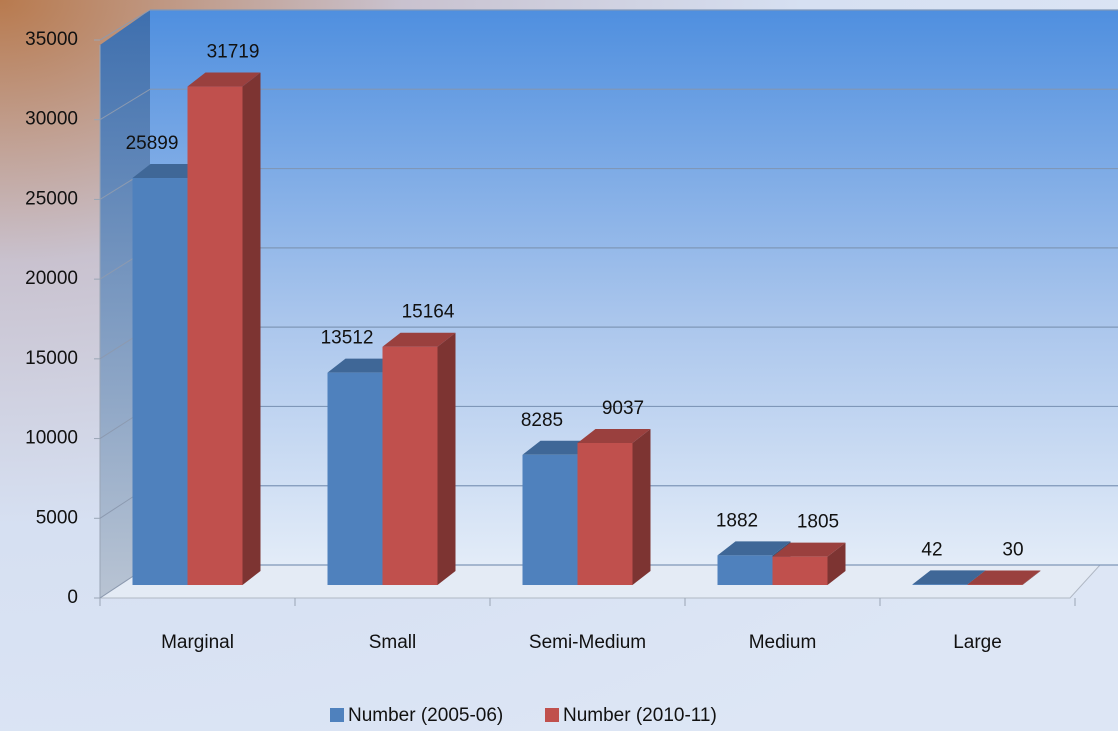  I want to click on value-label: 15164, so click(428, 312).